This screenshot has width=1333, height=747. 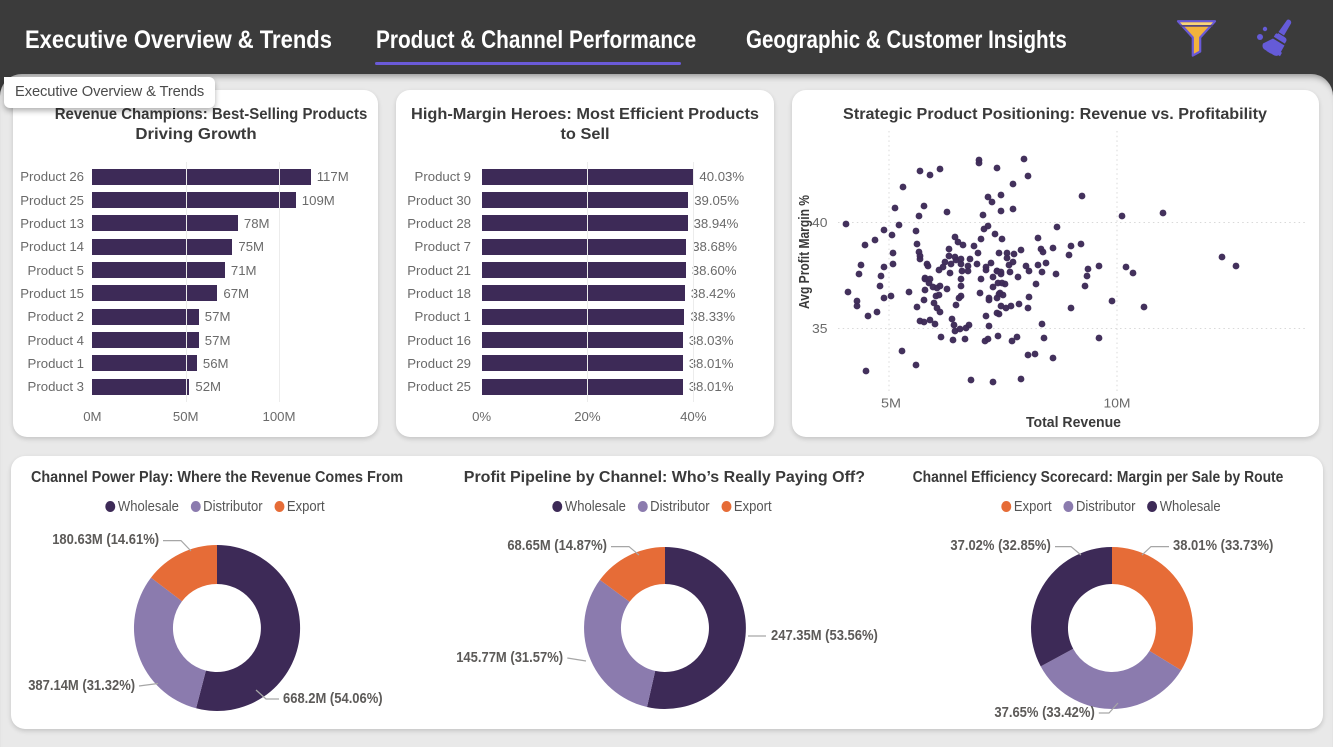 What do you see at coordinates (1117, 403) in the screenshot?
I see `svg-text: 10M` at bounding box center [1117, 403].